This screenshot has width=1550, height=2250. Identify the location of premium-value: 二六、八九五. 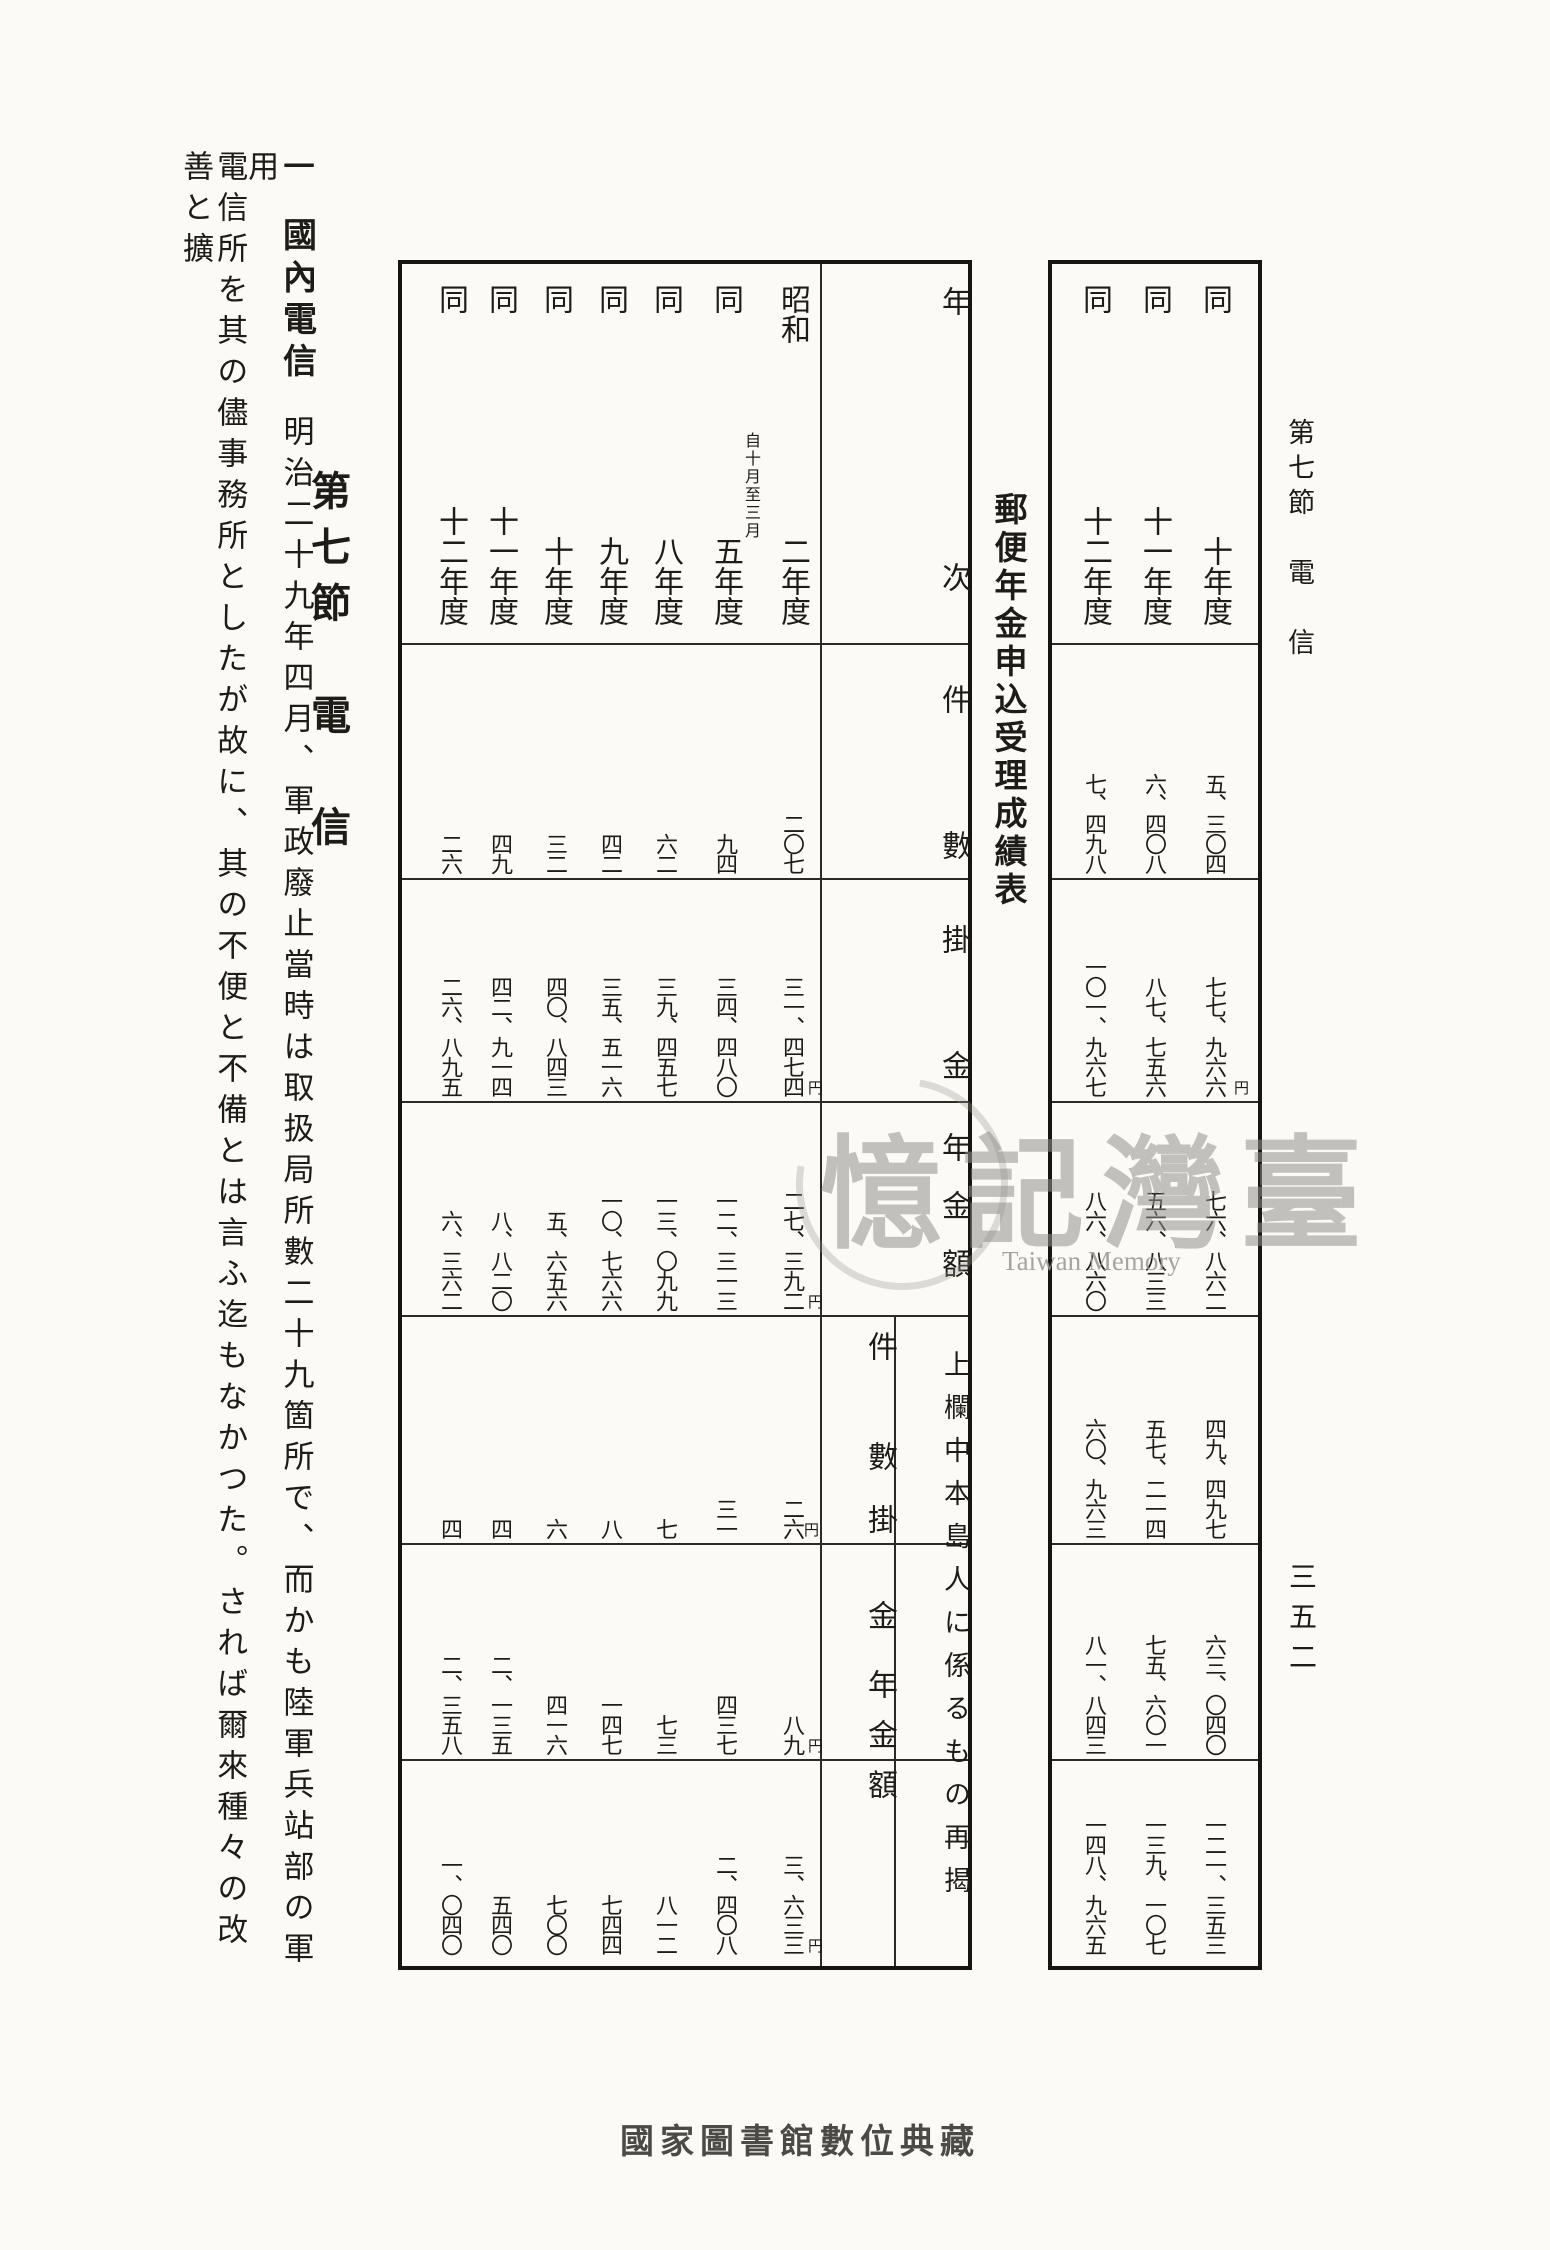
(450, 1036).